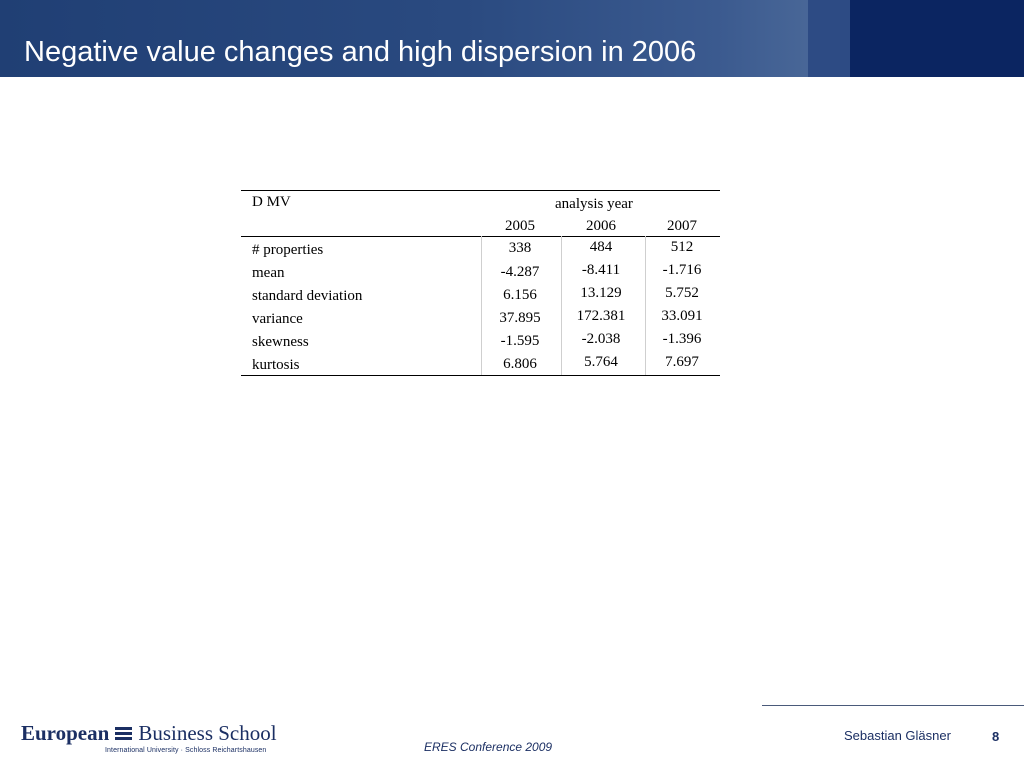  I want to click on row-label: standard deviation, so click(307, 296).